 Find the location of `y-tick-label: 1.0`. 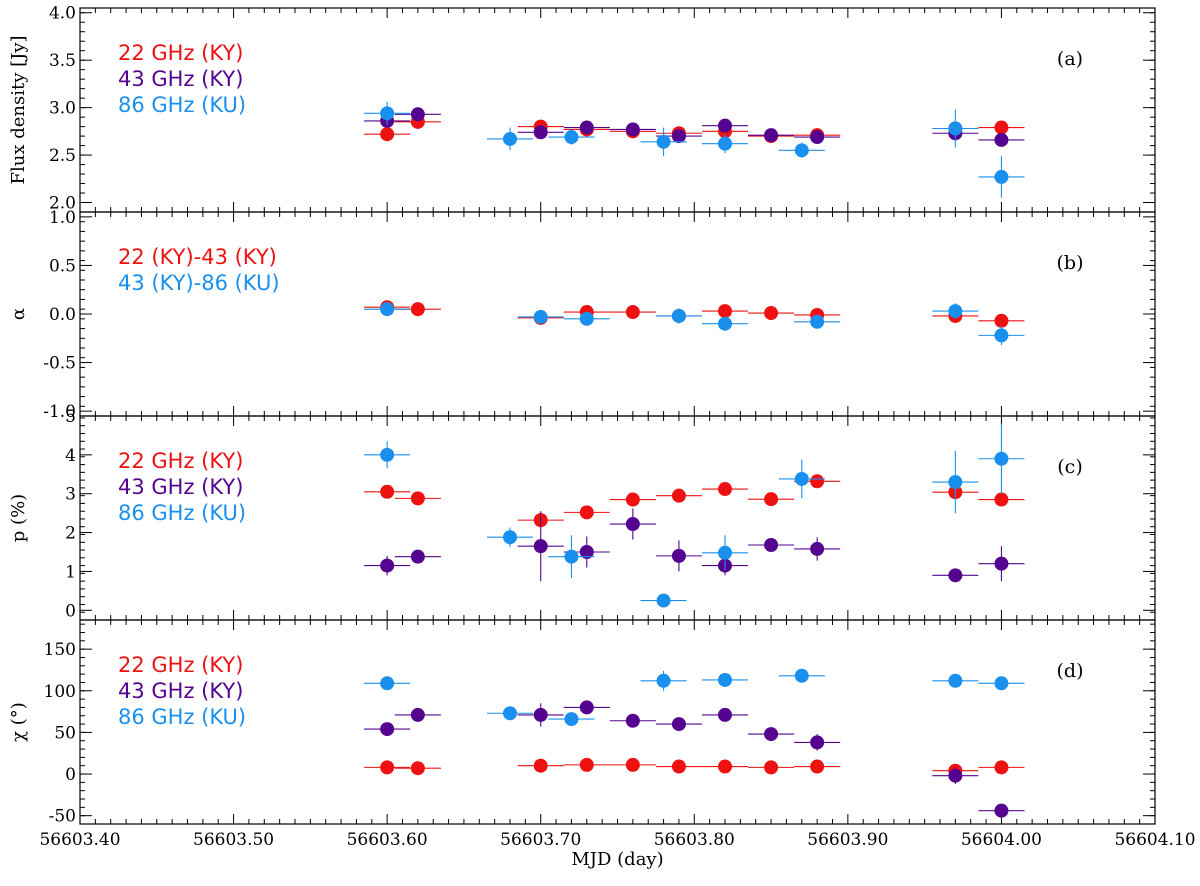

y-tick-label: 1.0 is located at coordinates (62, 218).